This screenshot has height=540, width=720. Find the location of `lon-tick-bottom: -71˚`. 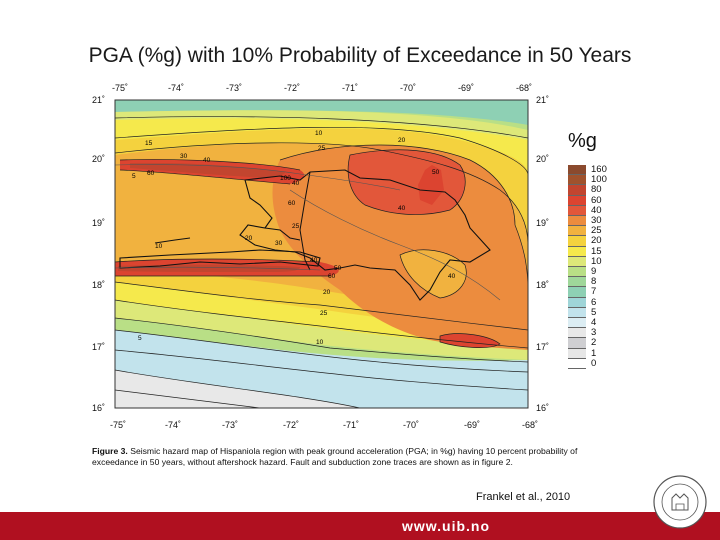

lon-tick-bottom: -71˚ is located at coordinates (351, 425).